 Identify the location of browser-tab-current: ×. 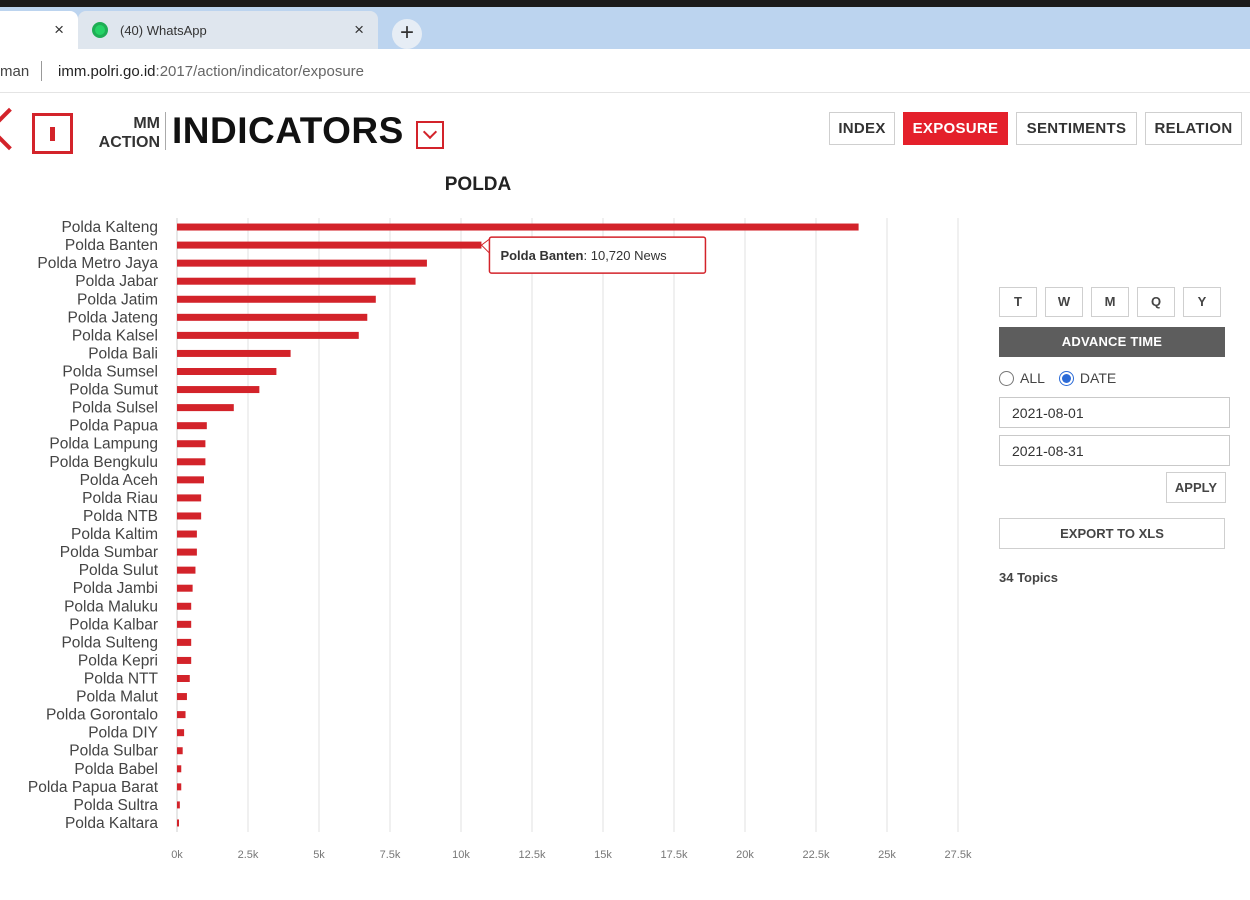
(39, 30).